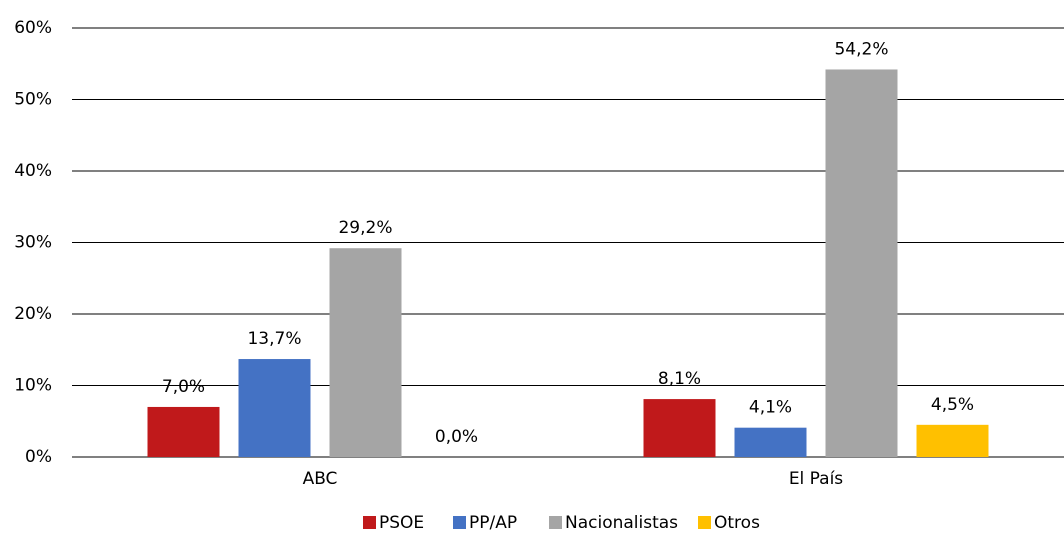 The width and height of the screenshot is (1064, 534). What do you see at coordinates (33, 386) in the screenshot?
I see `y-tick-label: 10%` at bounding box center [33, 386].